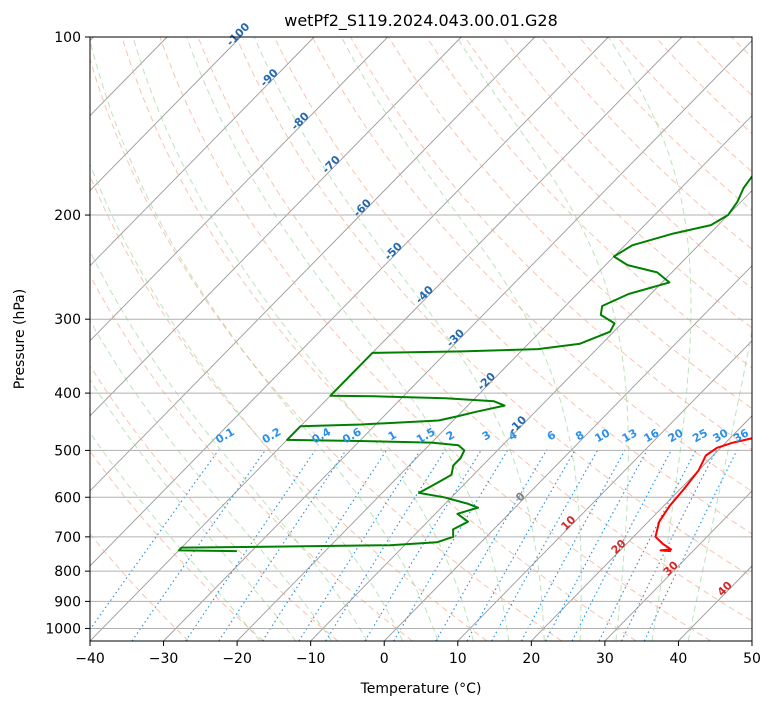 This screenshot has width=775, height=708. What do you see at coordinates (679, 659) in the screenshot?
I see `x-tick-label: 40` at bounding box center [679, 659].